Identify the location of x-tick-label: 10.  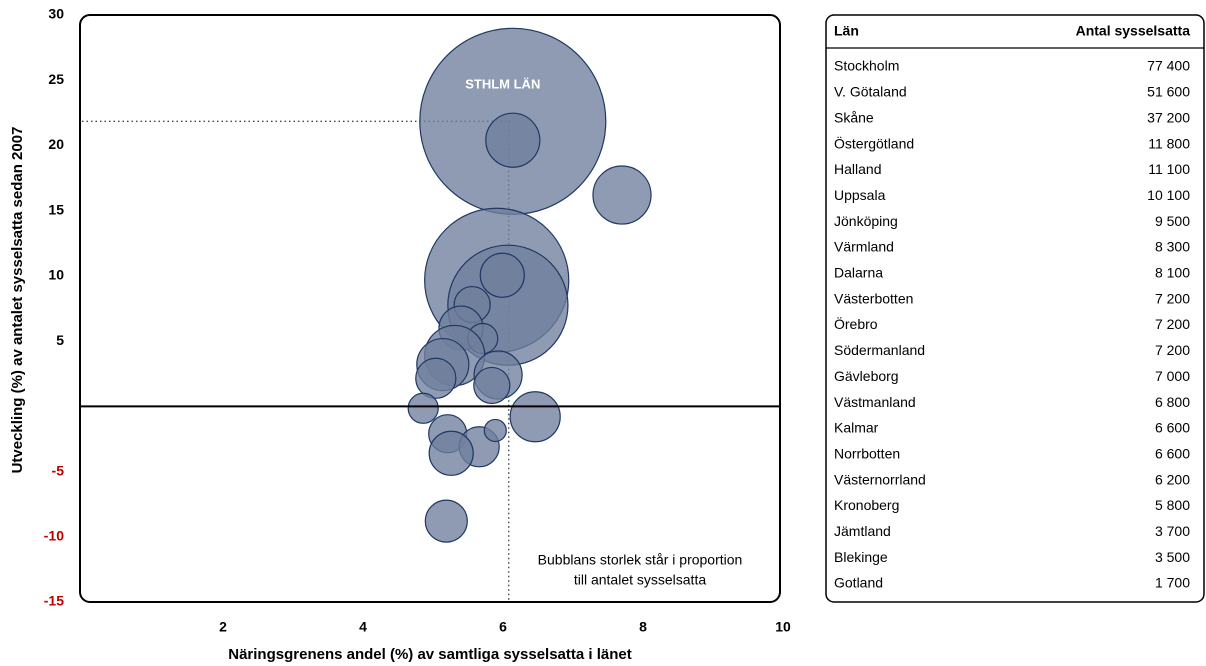
(783, 627).